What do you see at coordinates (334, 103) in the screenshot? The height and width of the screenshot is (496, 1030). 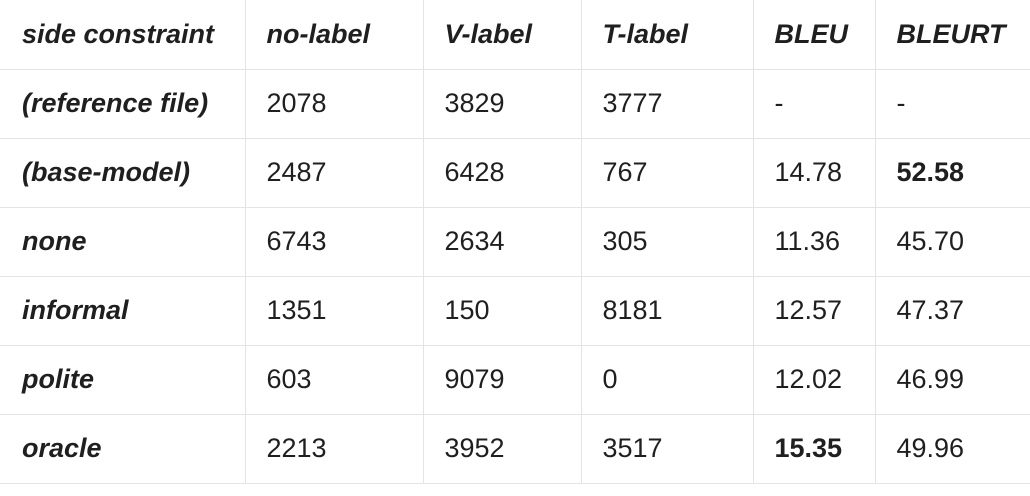 I see `cell-no-label: 2078` at bounding box center [334, 103].